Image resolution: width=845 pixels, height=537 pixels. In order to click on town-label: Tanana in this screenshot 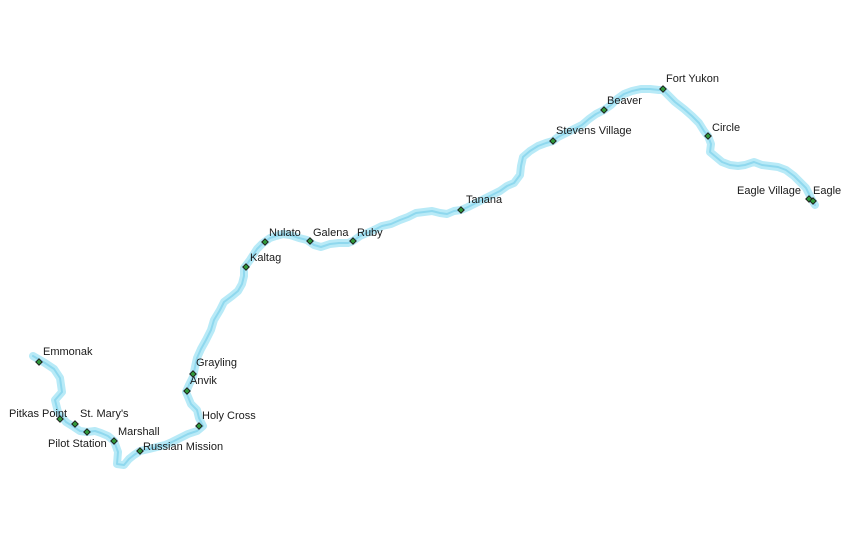, I will do `click(484, 200)`.